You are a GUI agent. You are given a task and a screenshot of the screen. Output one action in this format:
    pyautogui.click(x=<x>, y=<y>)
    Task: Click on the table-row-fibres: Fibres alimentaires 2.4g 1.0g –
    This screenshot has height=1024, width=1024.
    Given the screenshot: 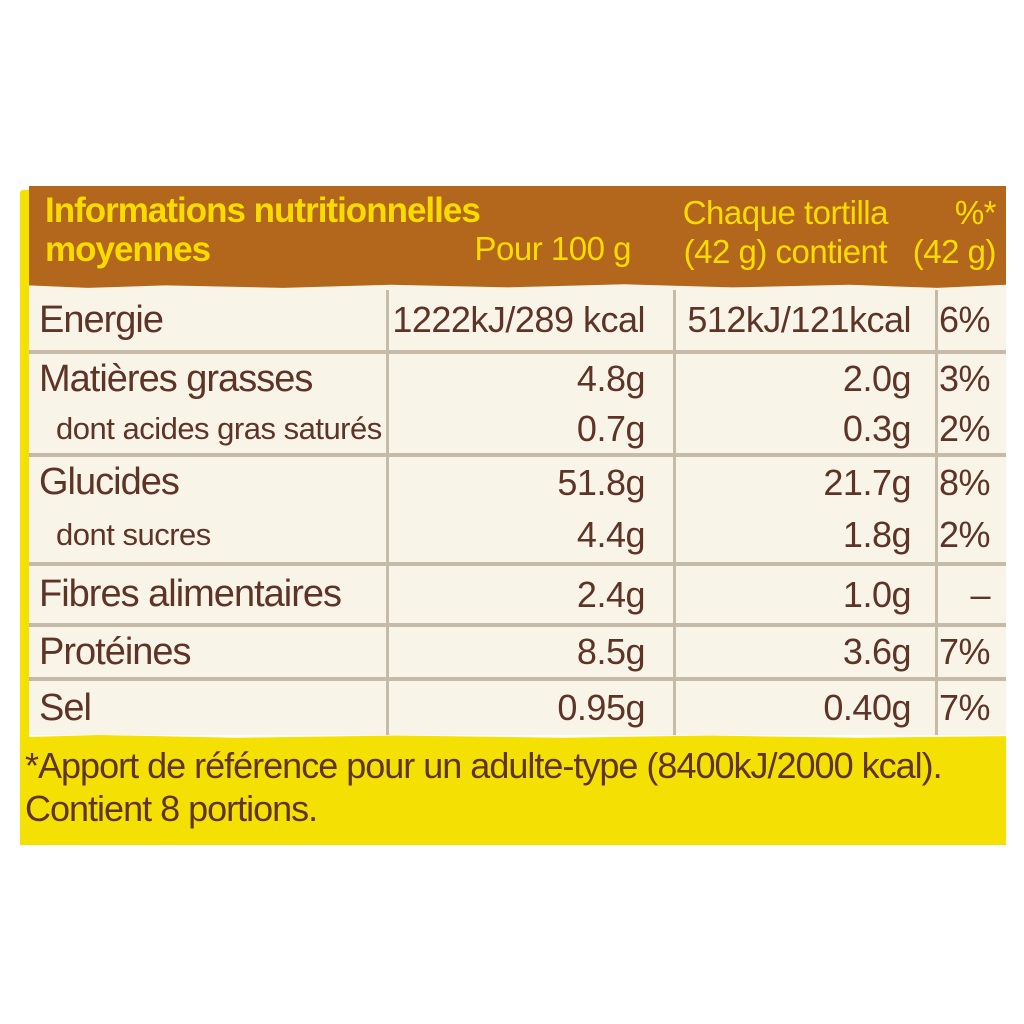 What is the action you would take?
    pyautogui.click(x=517, y=592)
    